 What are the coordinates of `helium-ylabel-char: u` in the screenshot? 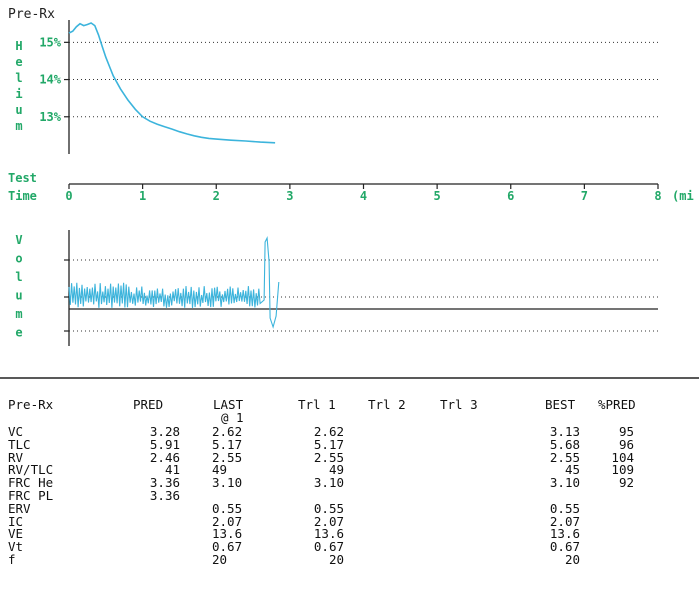 It's located at (18, 110).